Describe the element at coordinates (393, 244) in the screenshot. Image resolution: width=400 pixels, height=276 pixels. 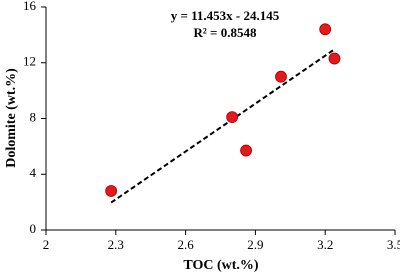
I see `x-tick-label: 3.5` at that location.